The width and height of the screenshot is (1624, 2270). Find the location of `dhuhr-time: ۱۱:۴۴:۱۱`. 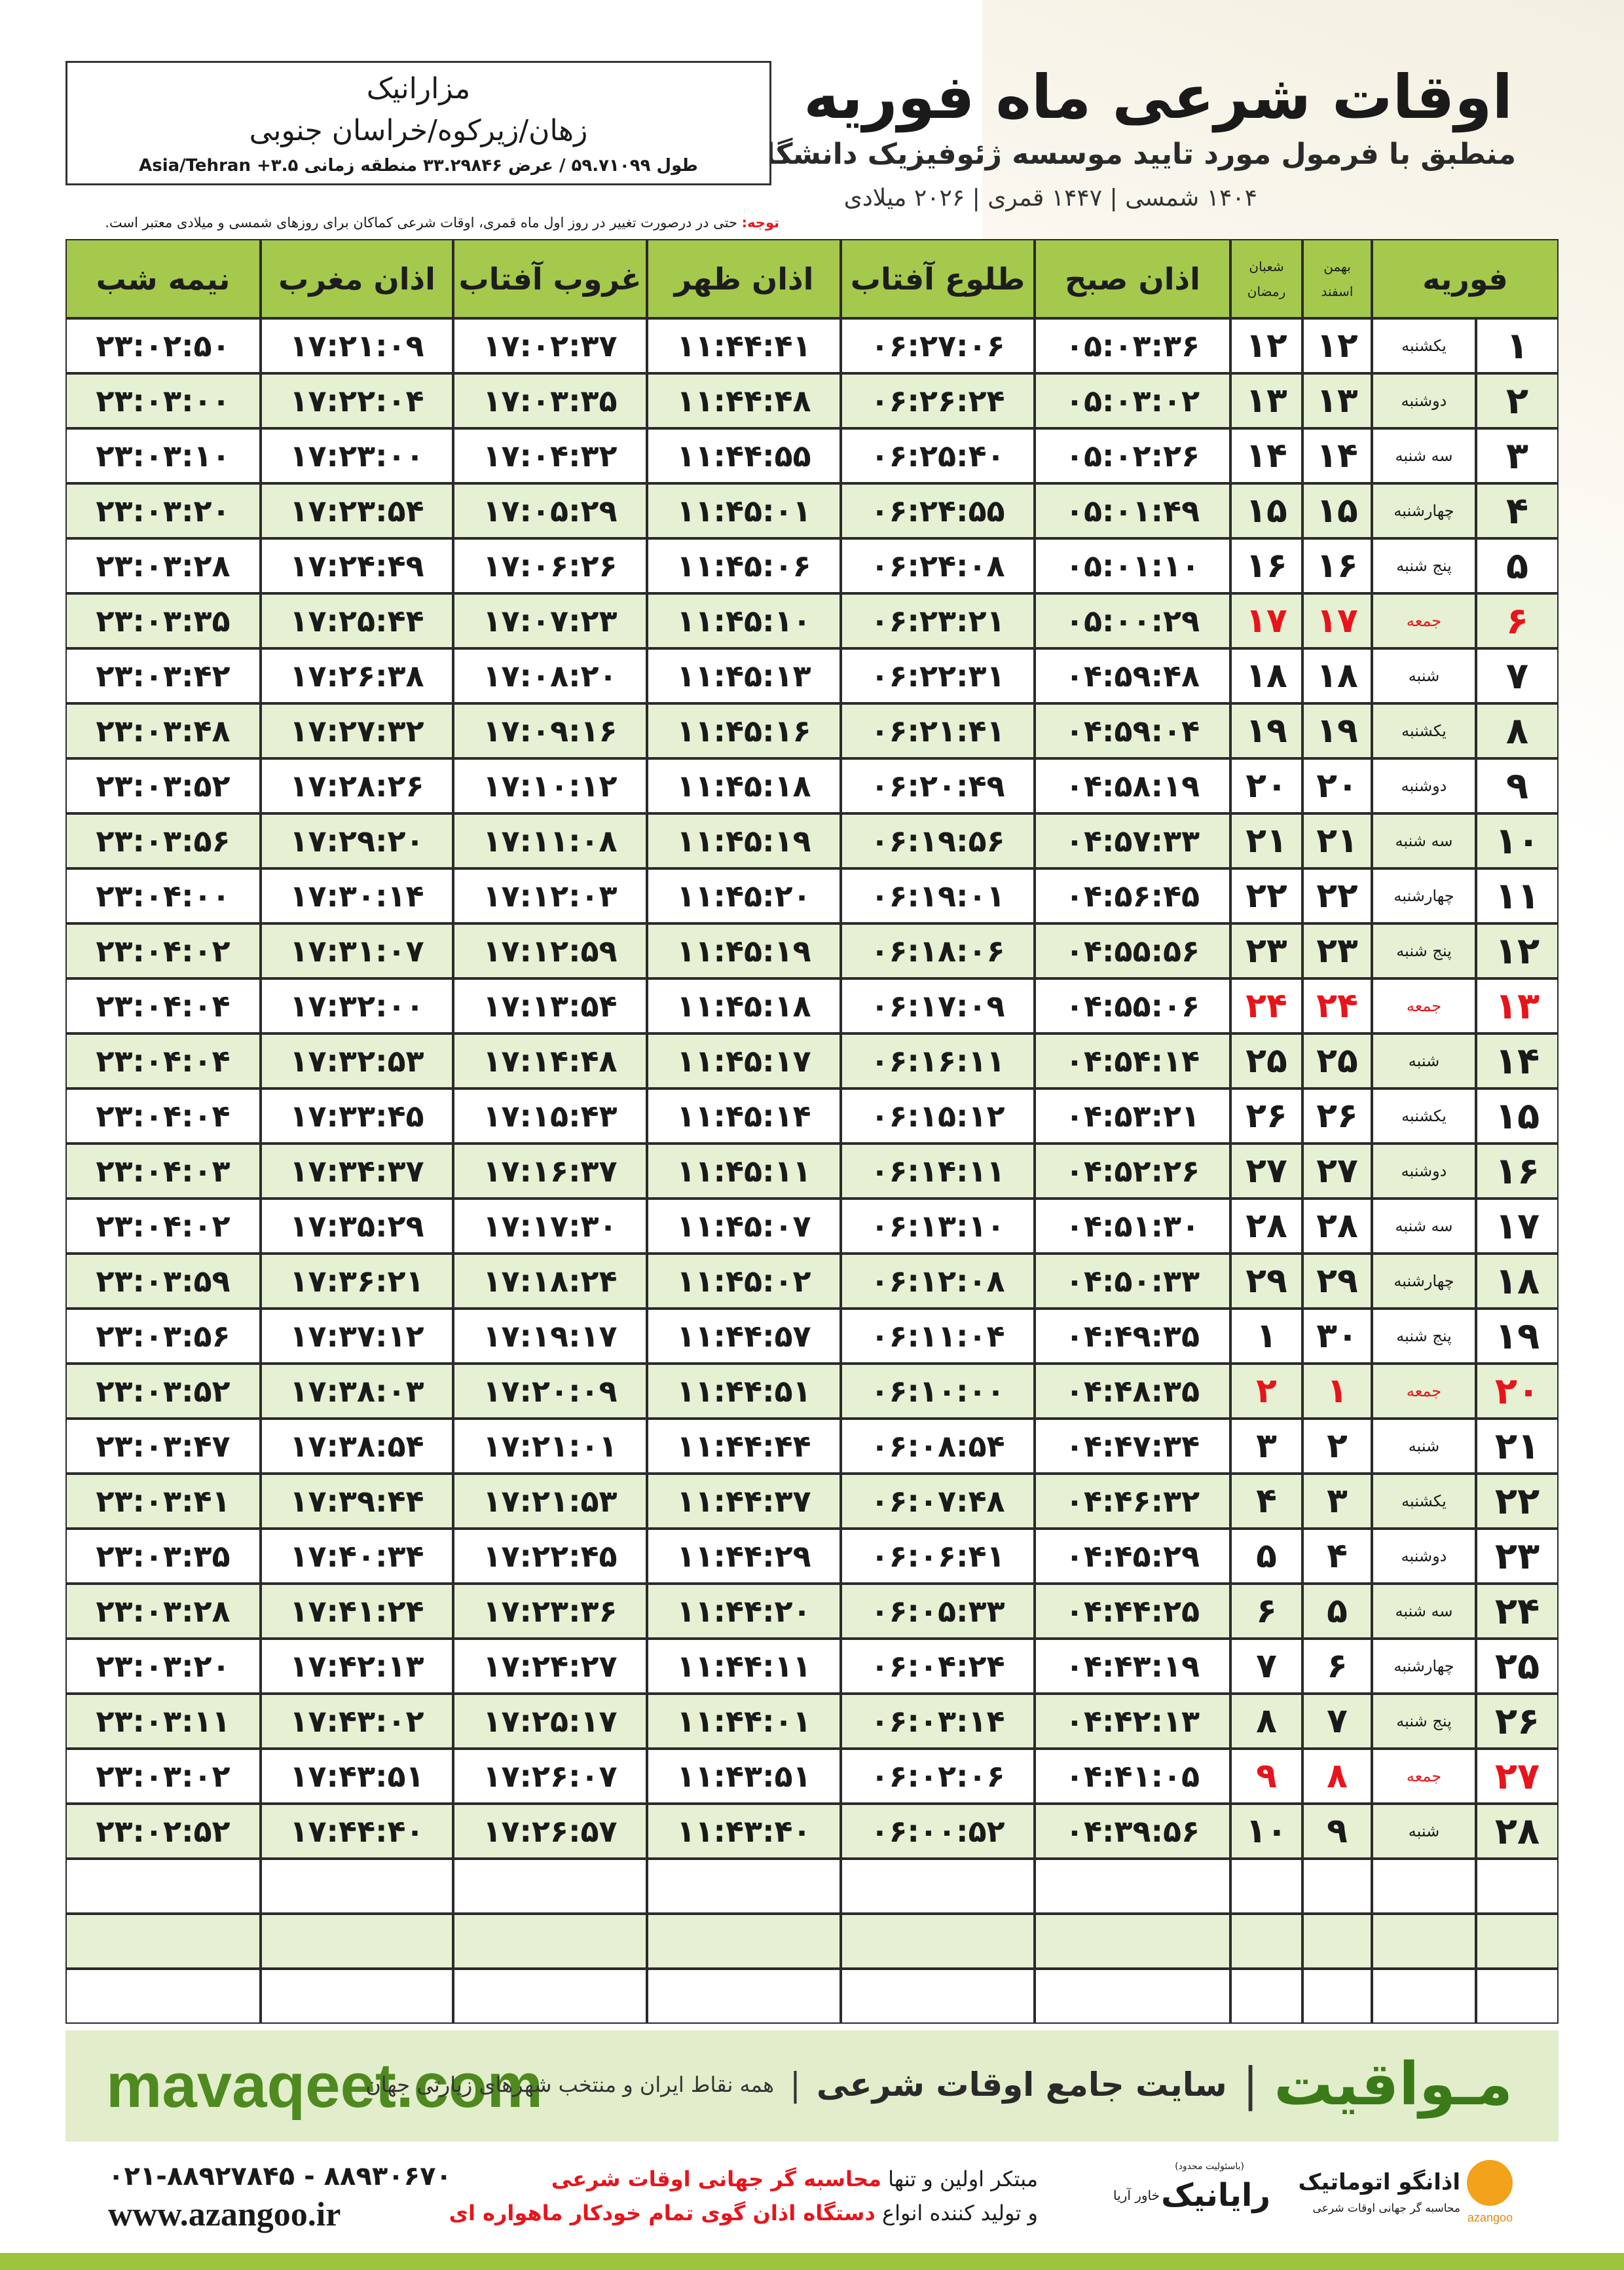

dhuhr-time: ۱۱:۴۴:۱۱ is located at coordinates (744, 1666).